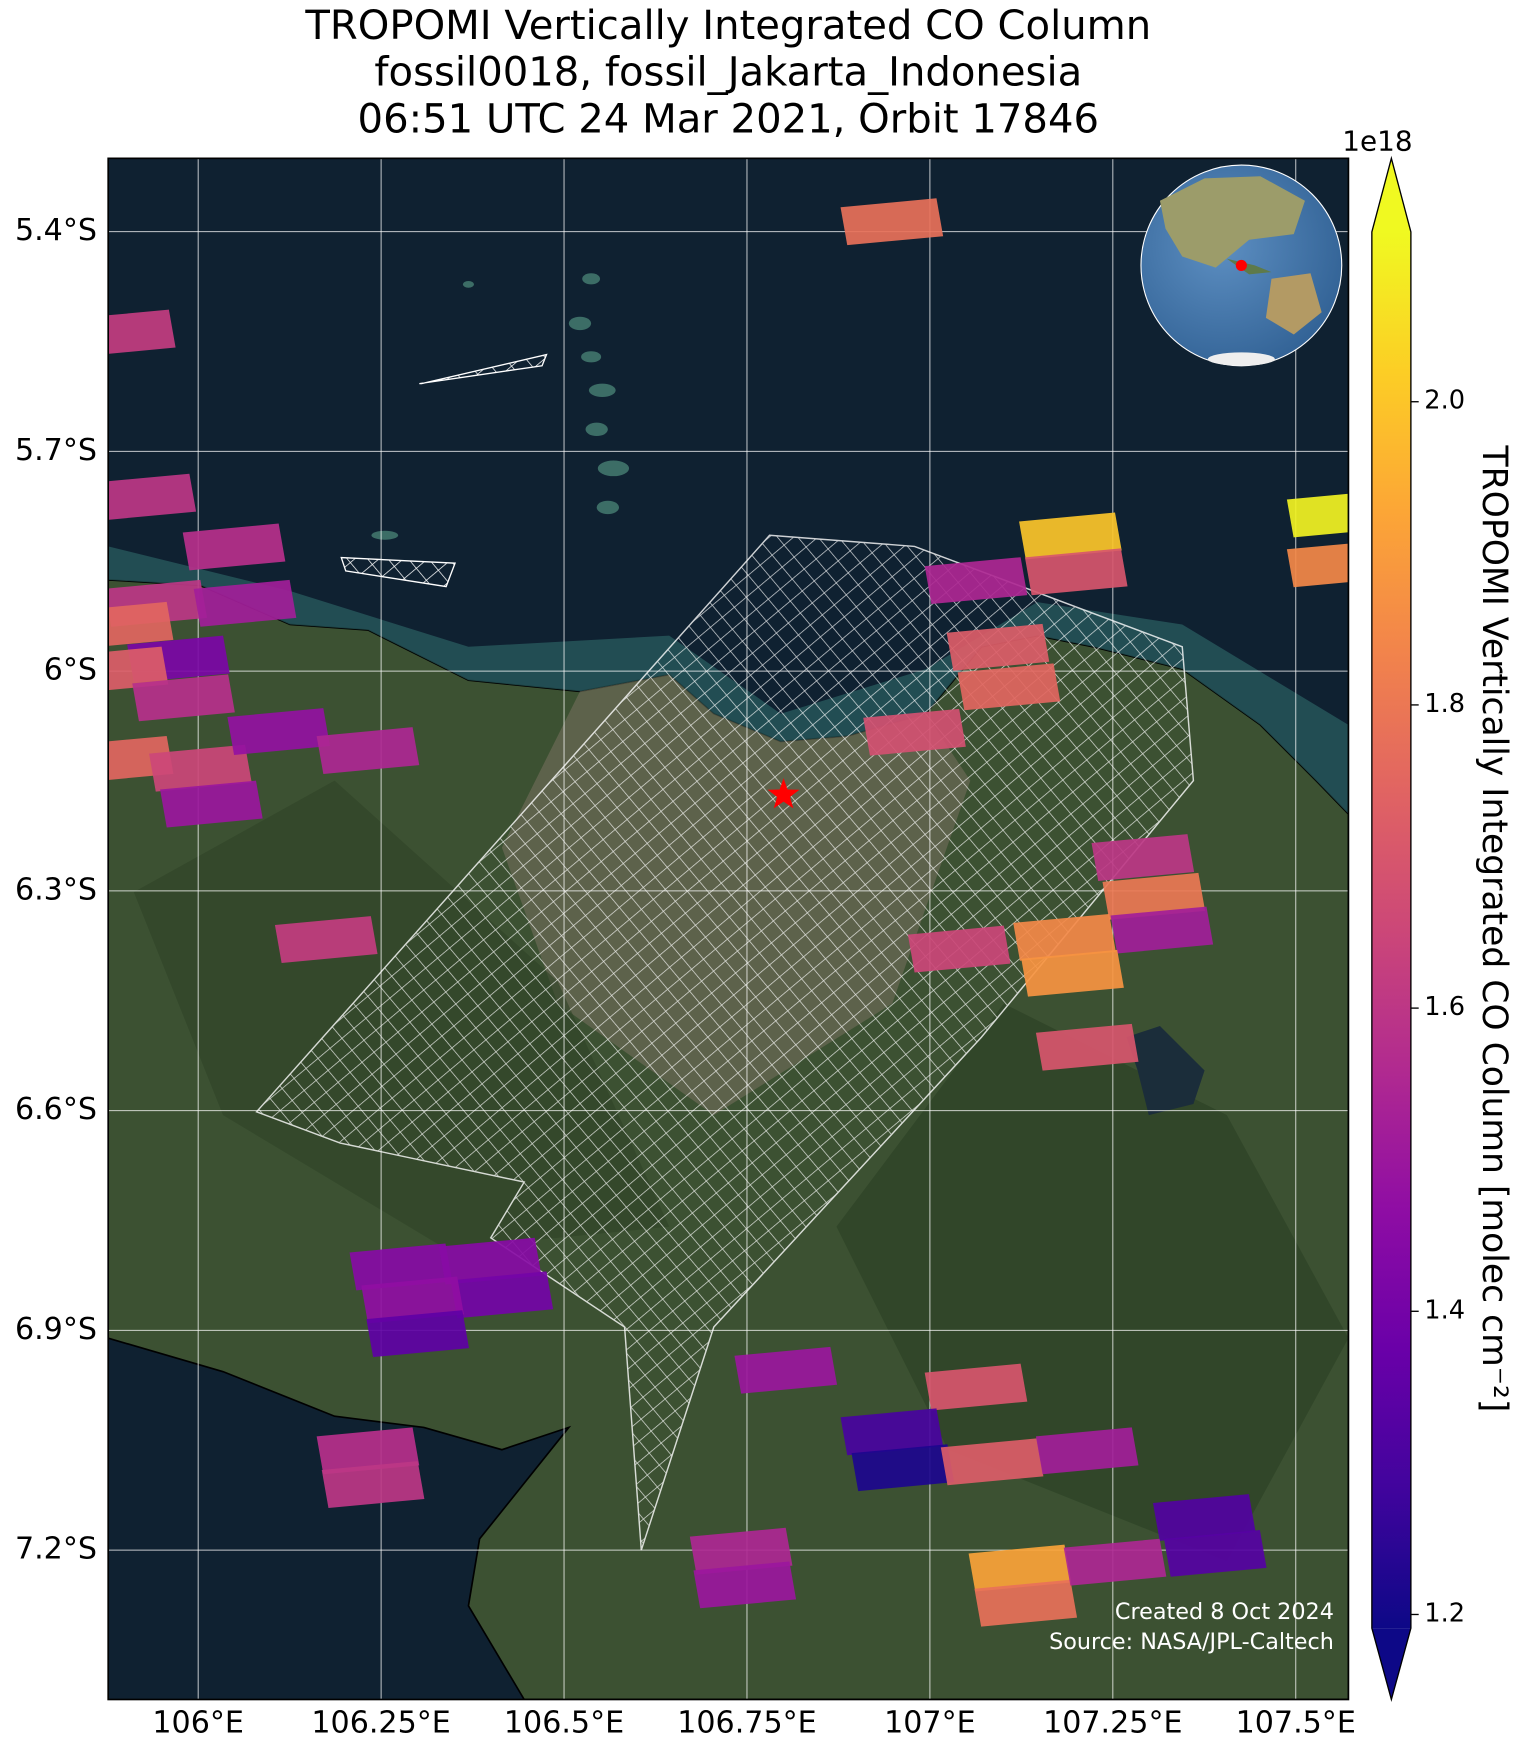  Describe the element at coordinates (727, 26) in the screenshot. I see `chart-title: TROPOMI Vertically Integrated CO Column` at that location.